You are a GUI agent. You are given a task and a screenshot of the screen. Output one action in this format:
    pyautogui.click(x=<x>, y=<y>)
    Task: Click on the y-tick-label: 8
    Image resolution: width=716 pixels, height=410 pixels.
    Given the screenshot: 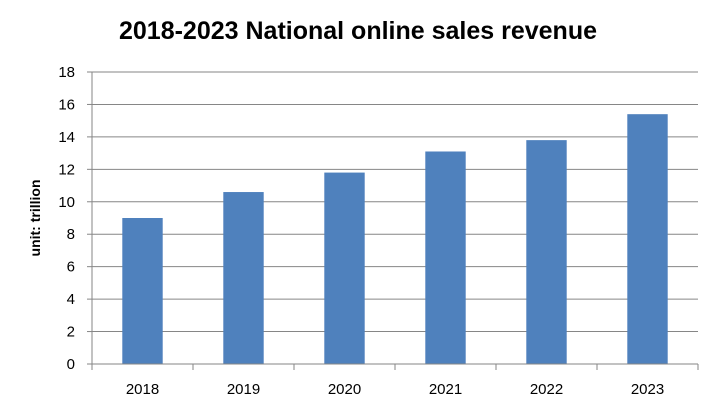 What is the action you would take?
    pyautogui.click(x=71, y=234)
    